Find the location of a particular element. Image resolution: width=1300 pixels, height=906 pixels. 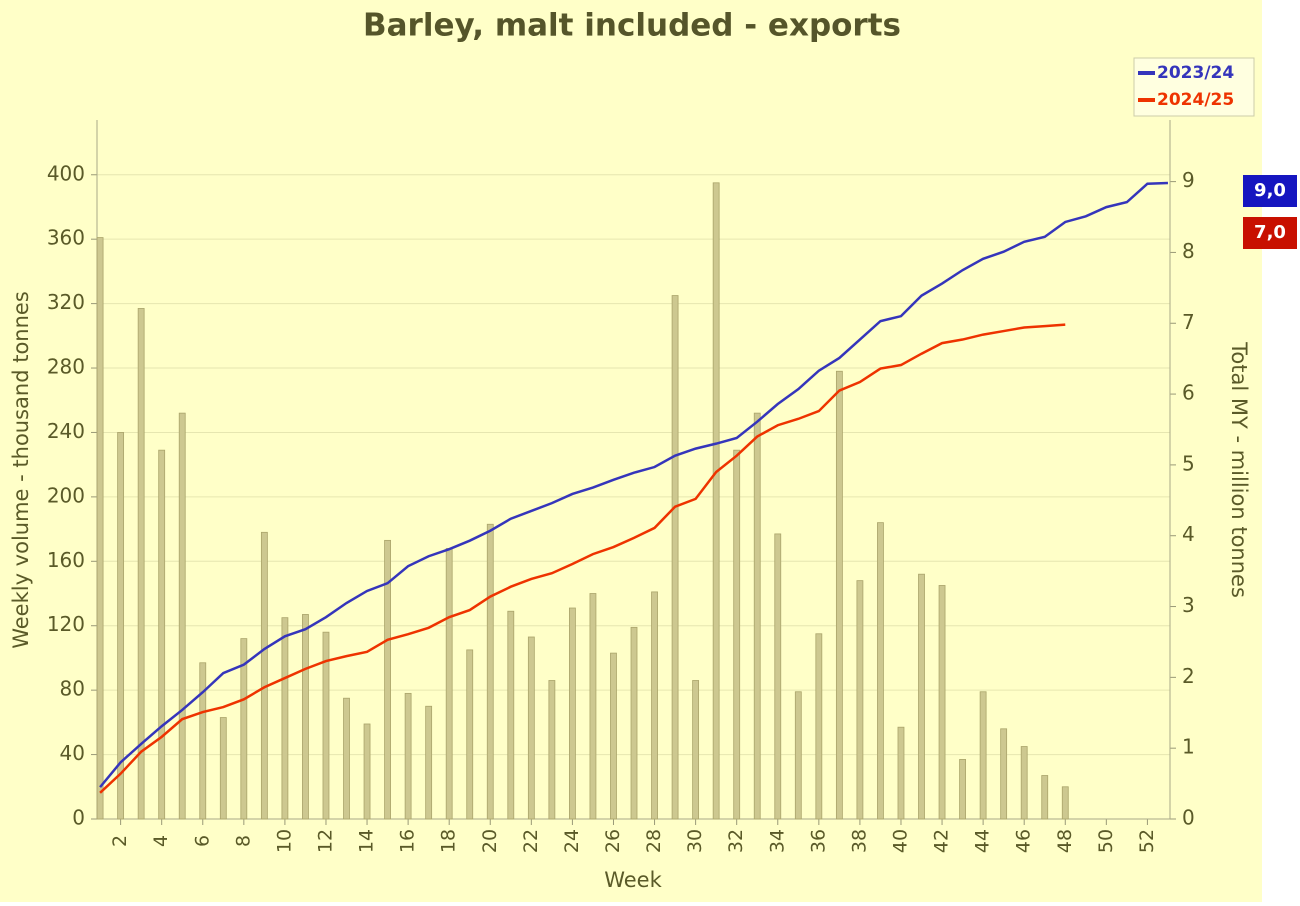

y2-tick-label: 7 is located at coordinates (1188, 322).